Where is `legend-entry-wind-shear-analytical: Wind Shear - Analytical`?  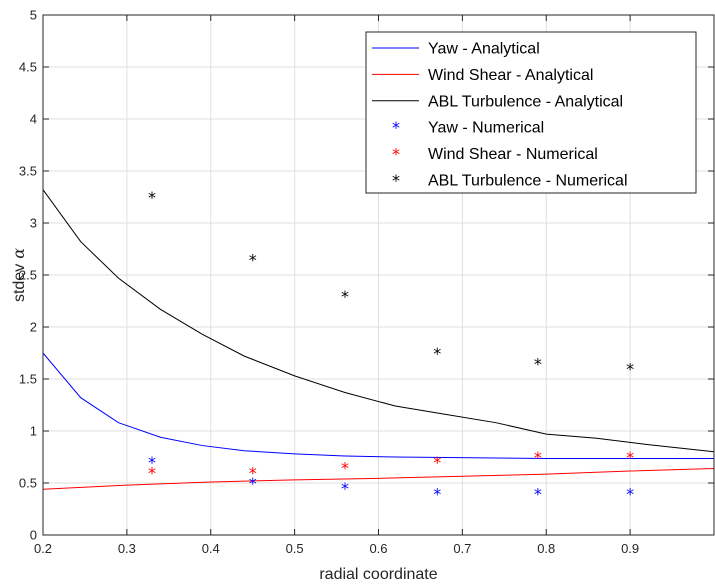 legend-entry-wind-shear-analytical: Wind Shear - Analytical is located at coordinates (510, 75).